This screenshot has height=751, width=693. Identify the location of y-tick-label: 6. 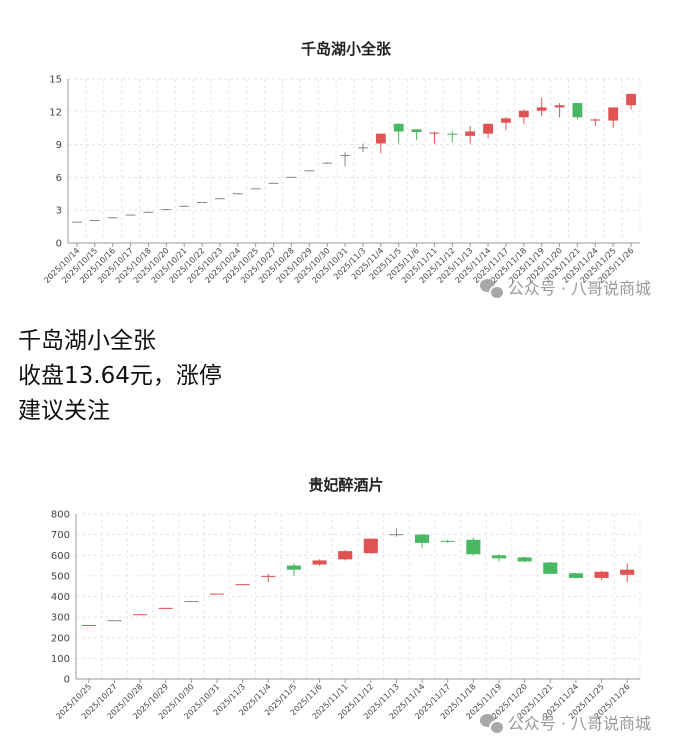
(59, 178).